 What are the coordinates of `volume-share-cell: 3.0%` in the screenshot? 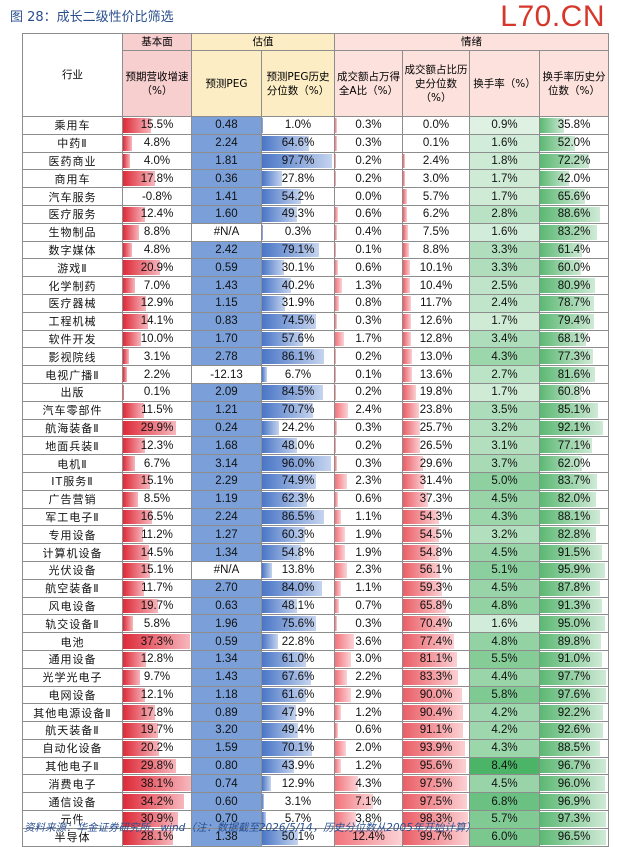 It's located at (369, 659).